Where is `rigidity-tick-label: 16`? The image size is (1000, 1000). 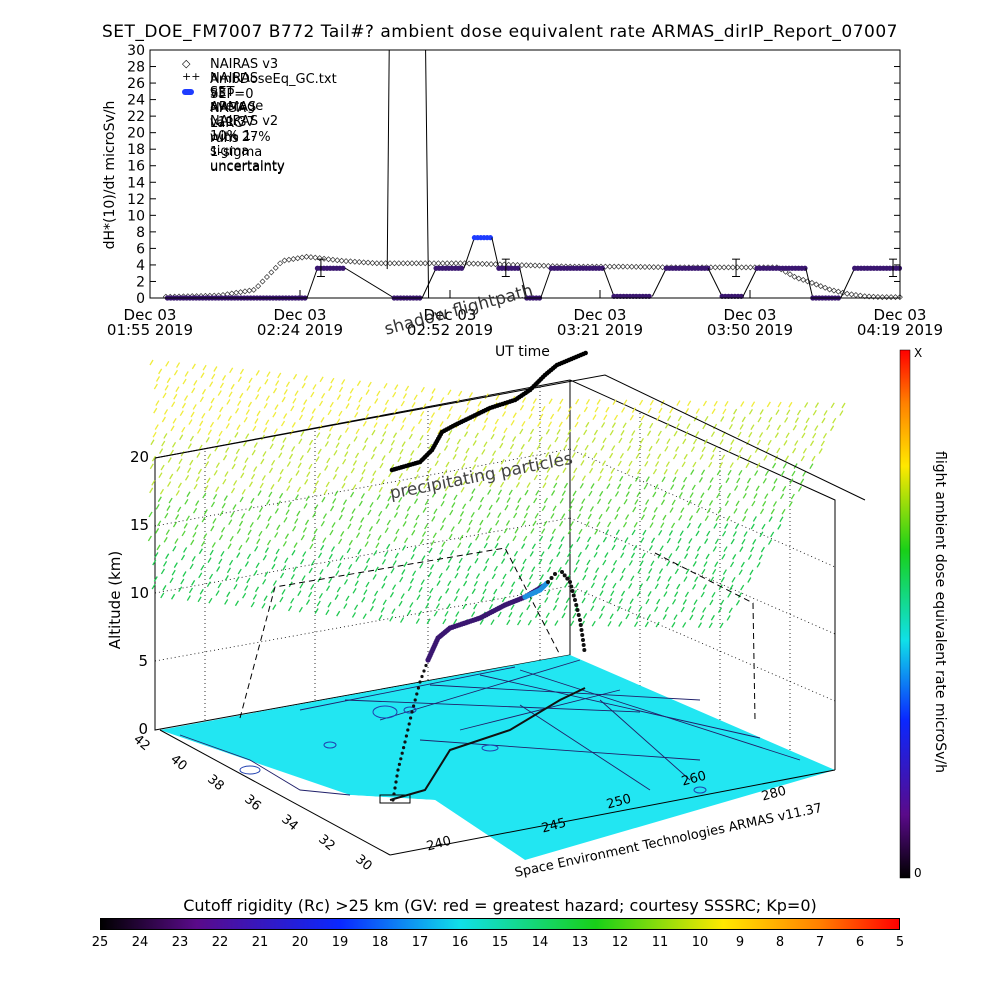
rigidity-tick-label: 16 is located at coordinates (460, 942).